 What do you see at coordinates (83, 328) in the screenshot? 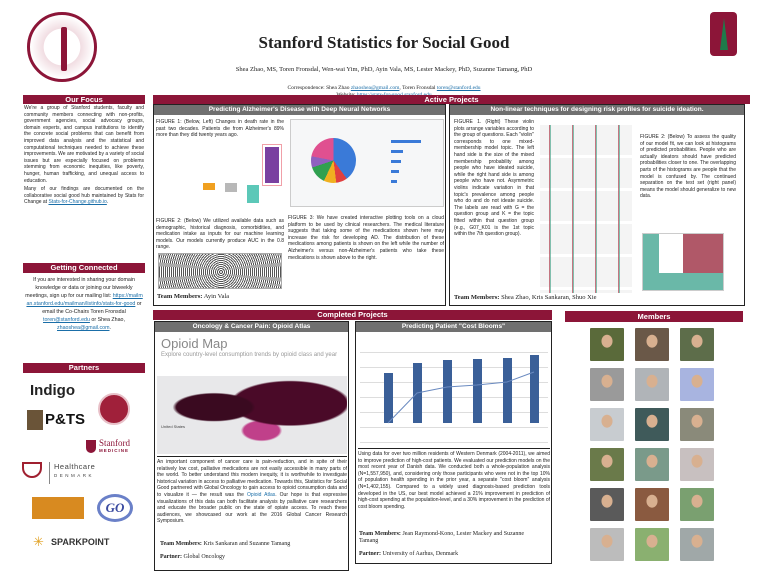
I see `shea-email-link-2: zhaoshea@gmail.com` at bounding box center [83, 328].